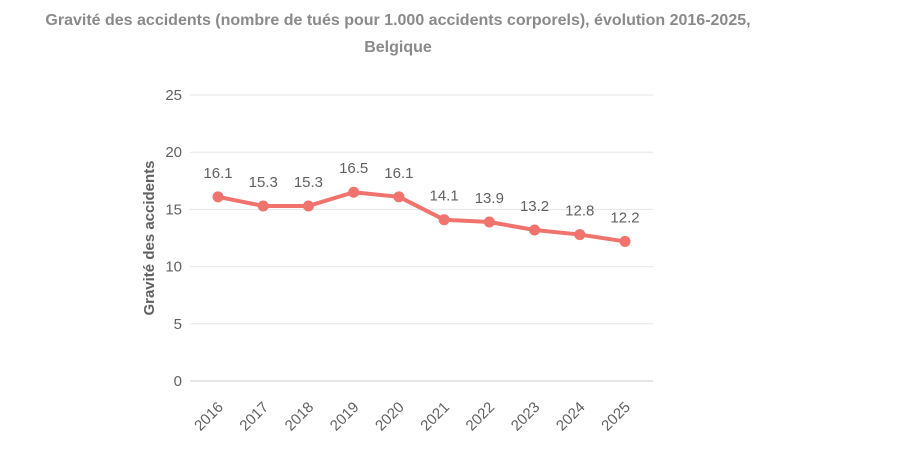 Image resolution: width=908 pixels, height=471 pixels. What do you see at coordinates (173, 95) in the screenshot?
I see `y-tick-label: 25` at bounding box center [173, 95].